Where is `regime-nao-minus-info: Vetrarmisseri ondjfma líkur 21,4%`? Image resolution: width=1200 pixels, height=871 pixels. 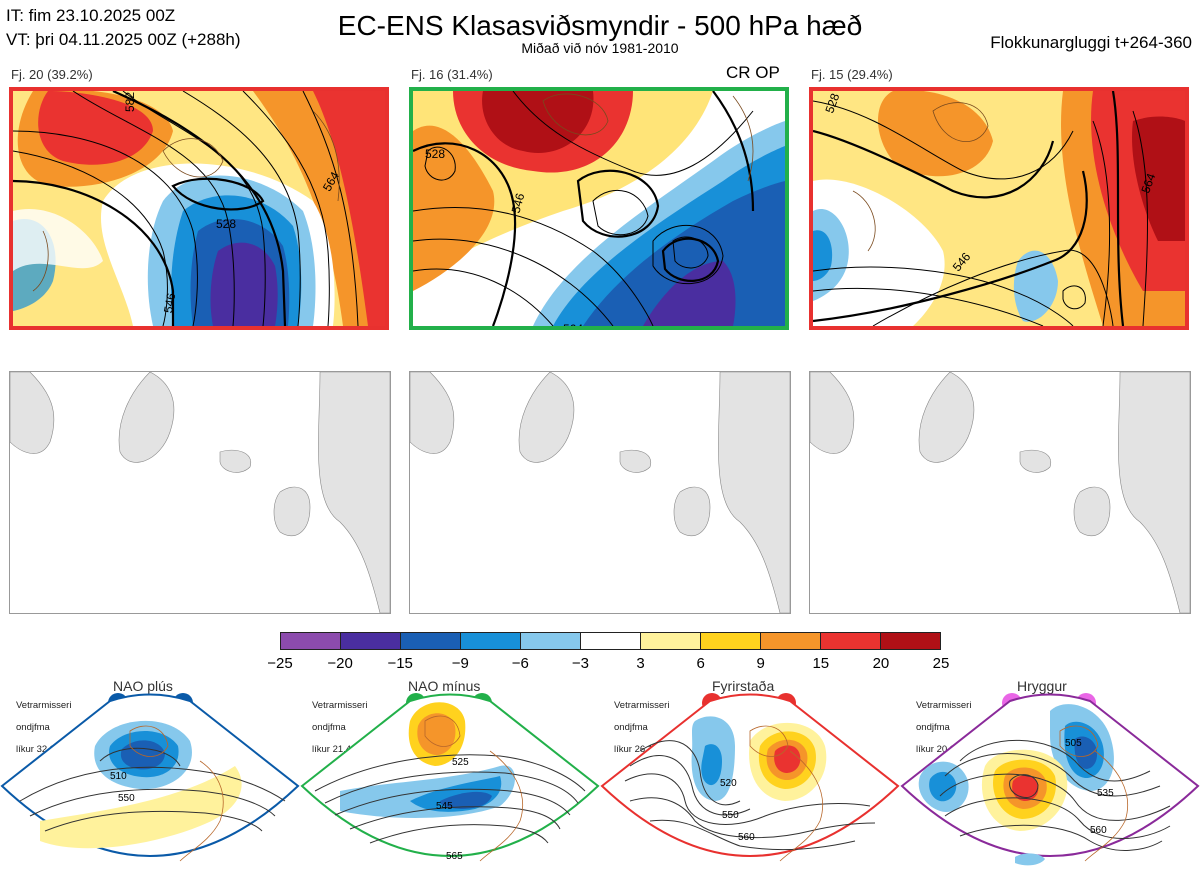 regime-nao-minus-info: Vetrarmisseri ondjfma líkur 21,4% is located at coordinates (339, 722).